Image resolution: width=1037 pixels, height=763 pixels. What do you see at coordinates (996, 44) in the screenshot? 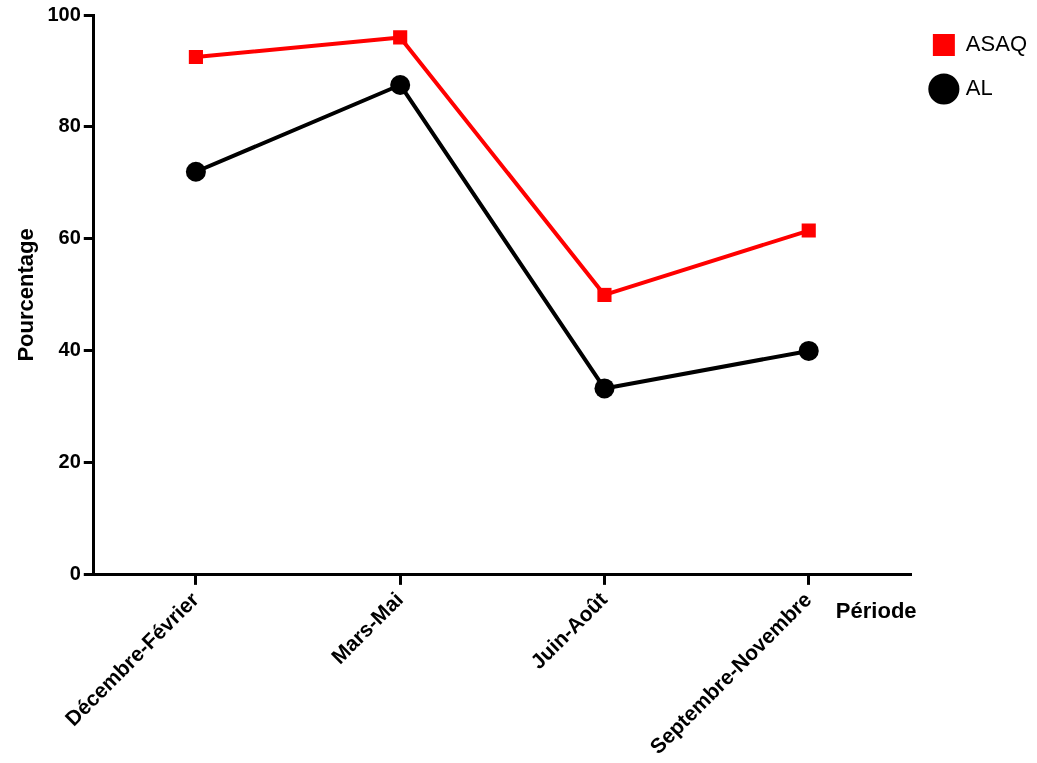
I see `legend-label: ASAQ` at bounding box center [996, 44].